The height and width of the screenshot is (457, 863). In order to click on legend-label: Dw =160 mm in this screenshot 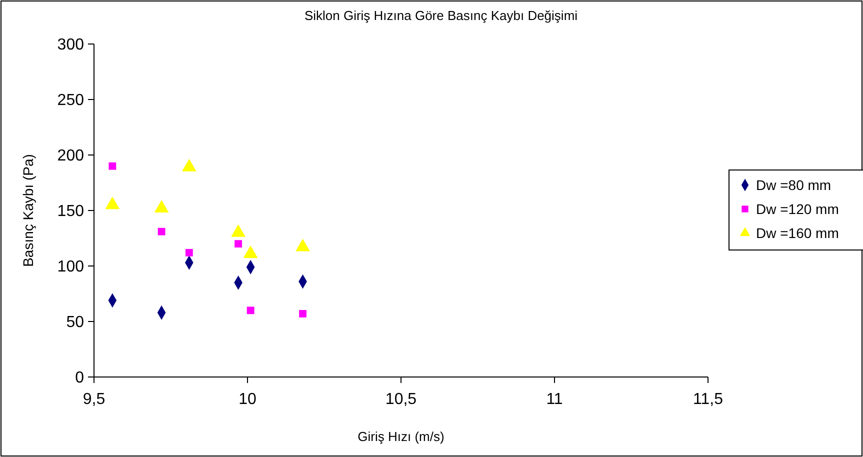, I will do `click(797, 232)`.